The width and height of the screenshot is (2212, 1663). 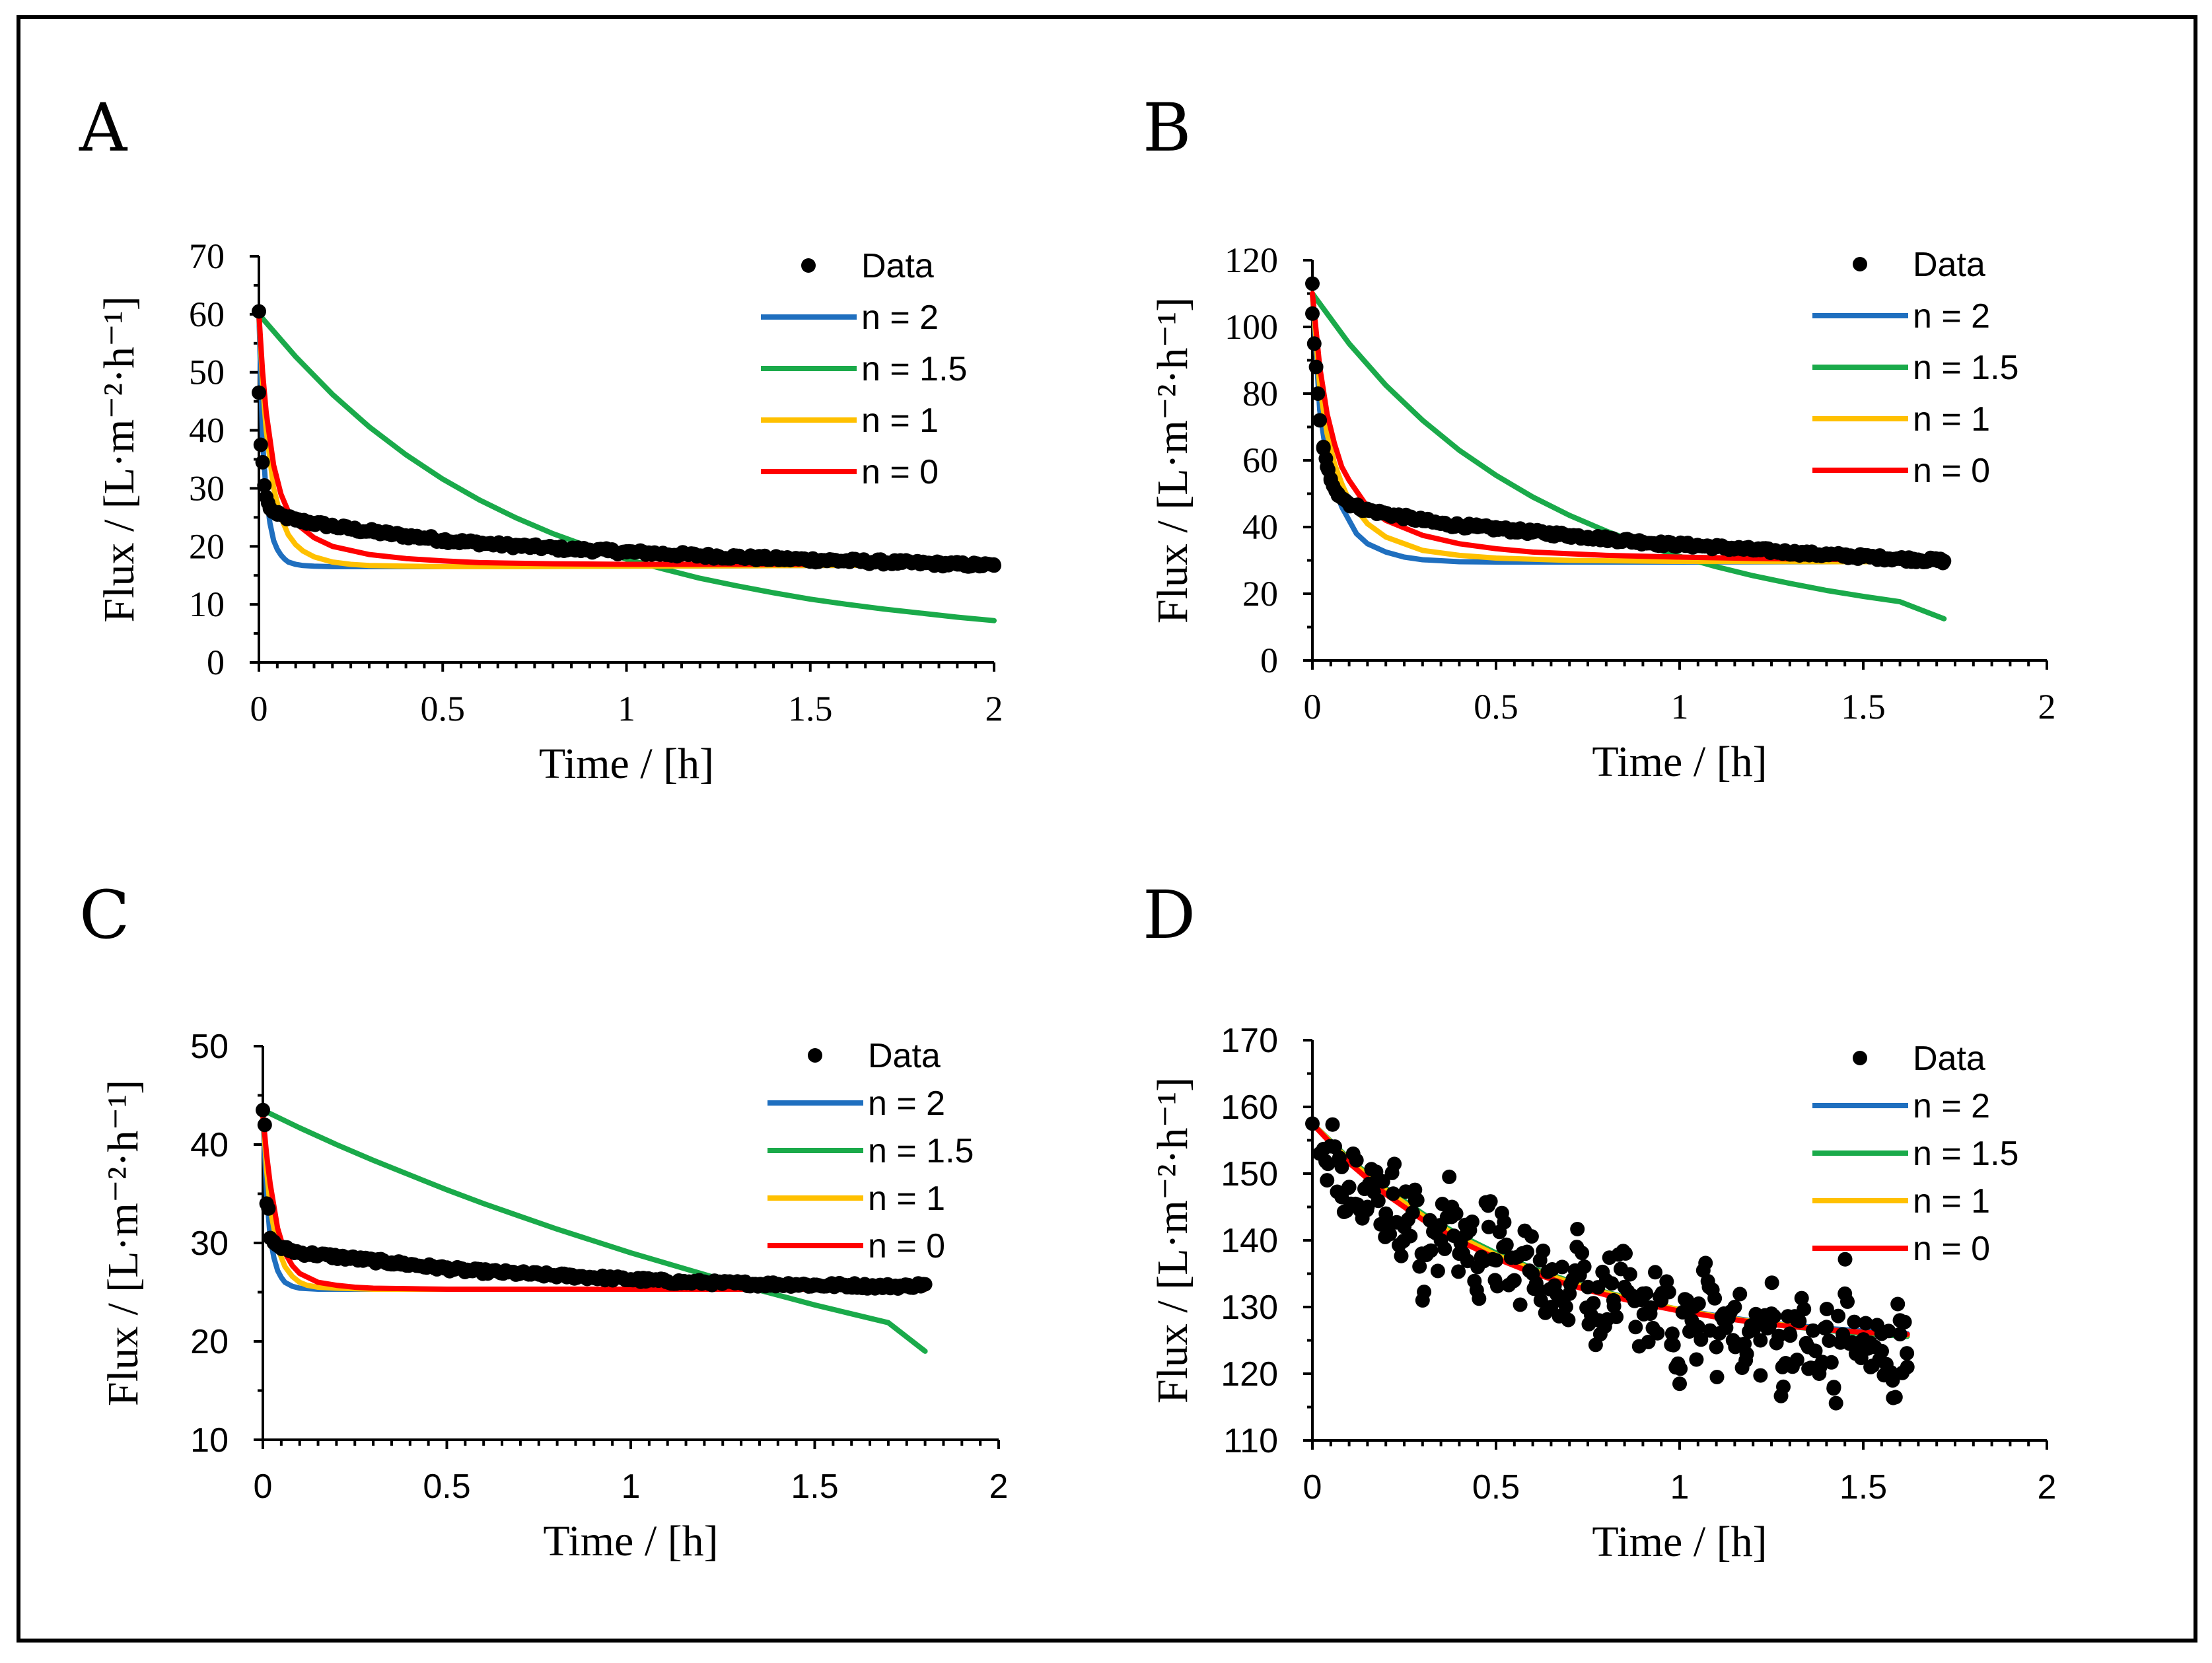 What do you see at coordinates (209, 1047) in the screenshot?
I see `y-tick-label: 50` at bounding box center [209, 1047].